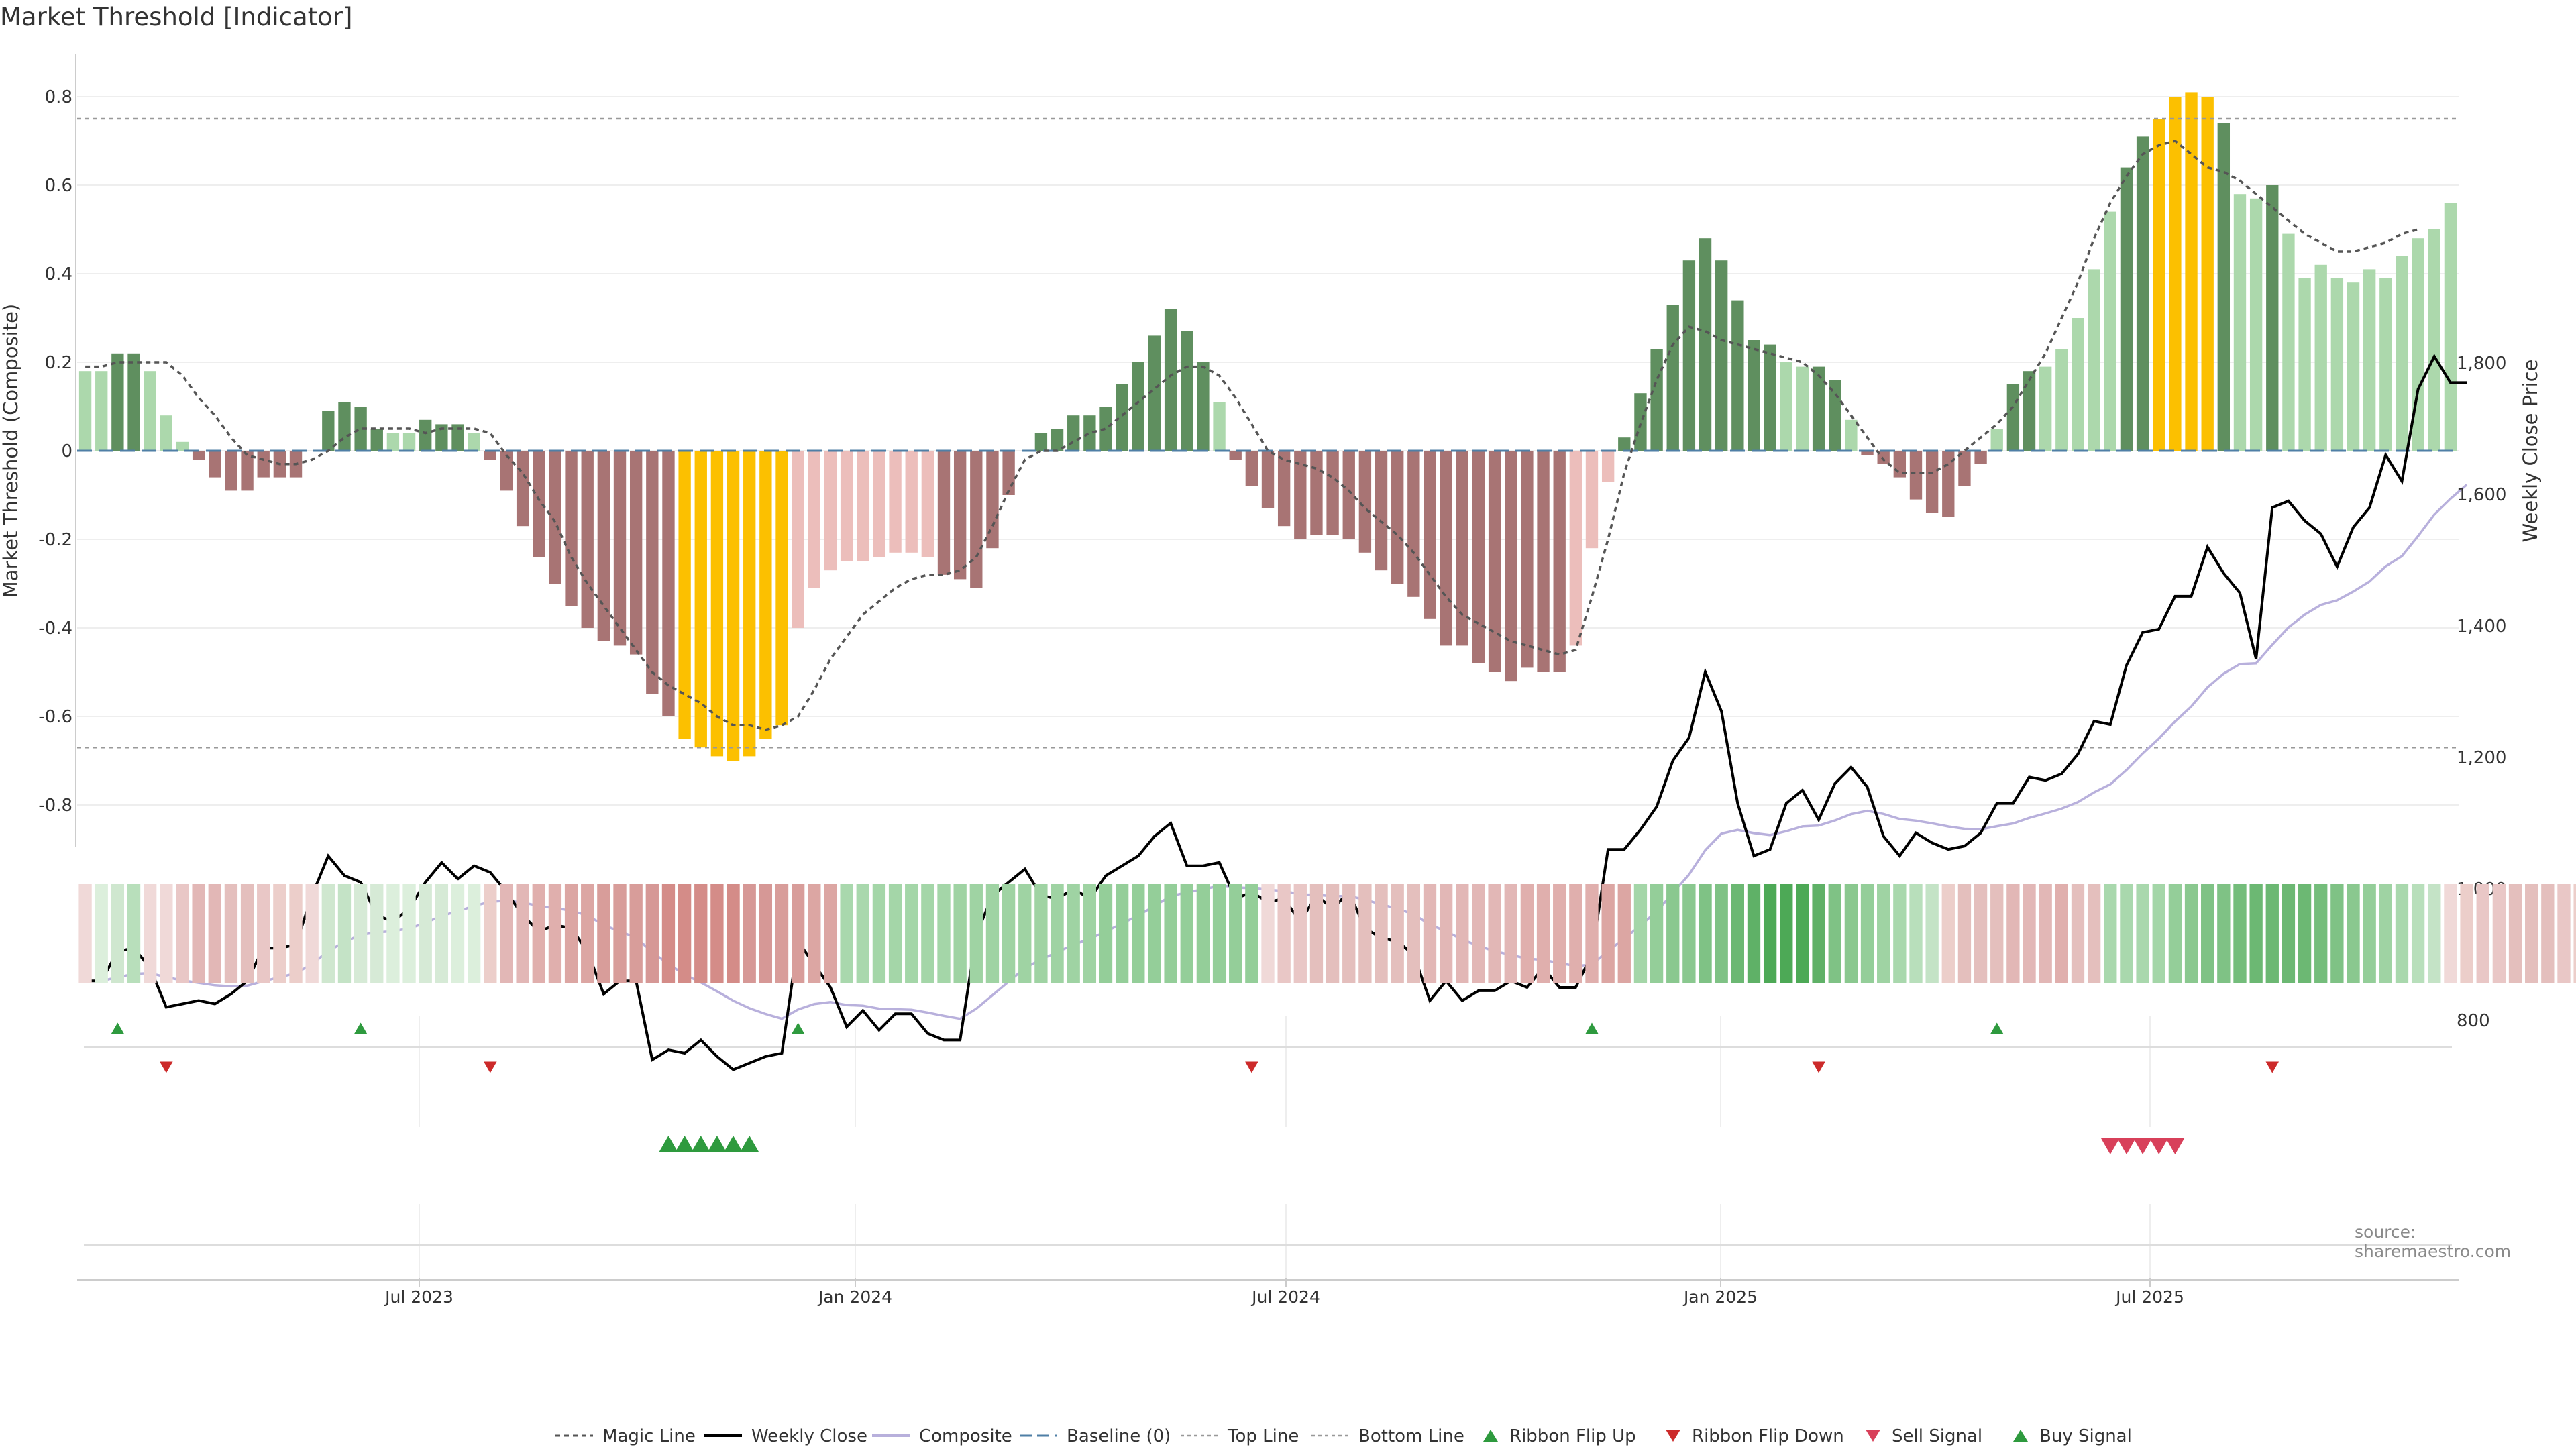  Describe the element at coordinates (2159, 1146) in the screenshot. I see `sell-signal-marker` at that location.